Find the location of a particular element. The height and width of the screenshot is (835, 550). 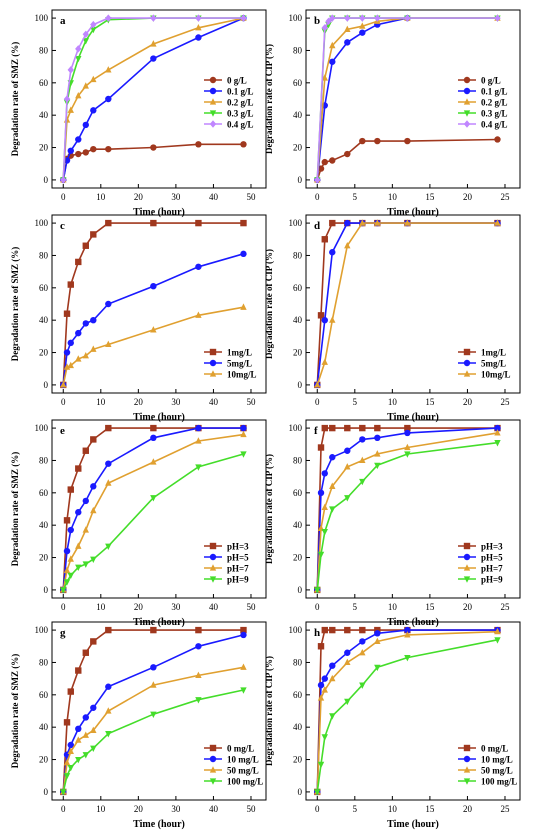

legend-label: 5mg/L is located at coordinates (239, 364).